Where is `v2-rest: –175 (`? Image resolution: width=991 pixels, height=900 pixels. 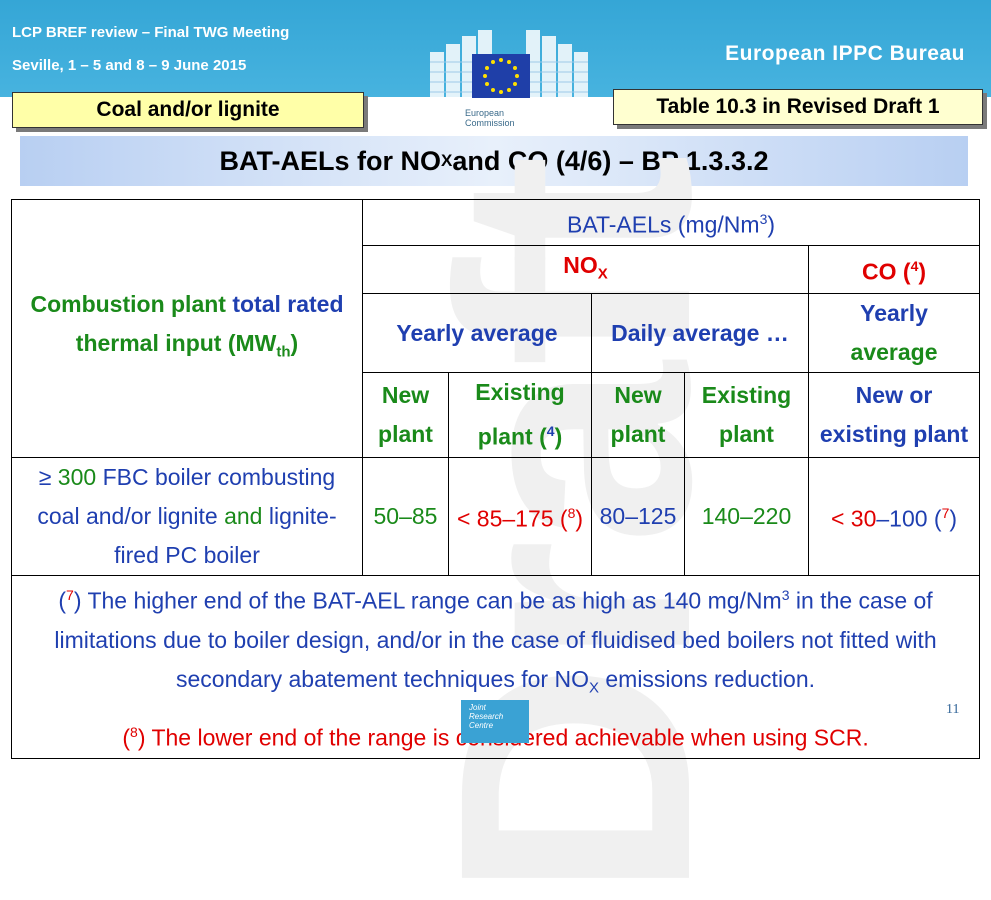
v2-rest: –175 ( is located at coordinates (535, 518).